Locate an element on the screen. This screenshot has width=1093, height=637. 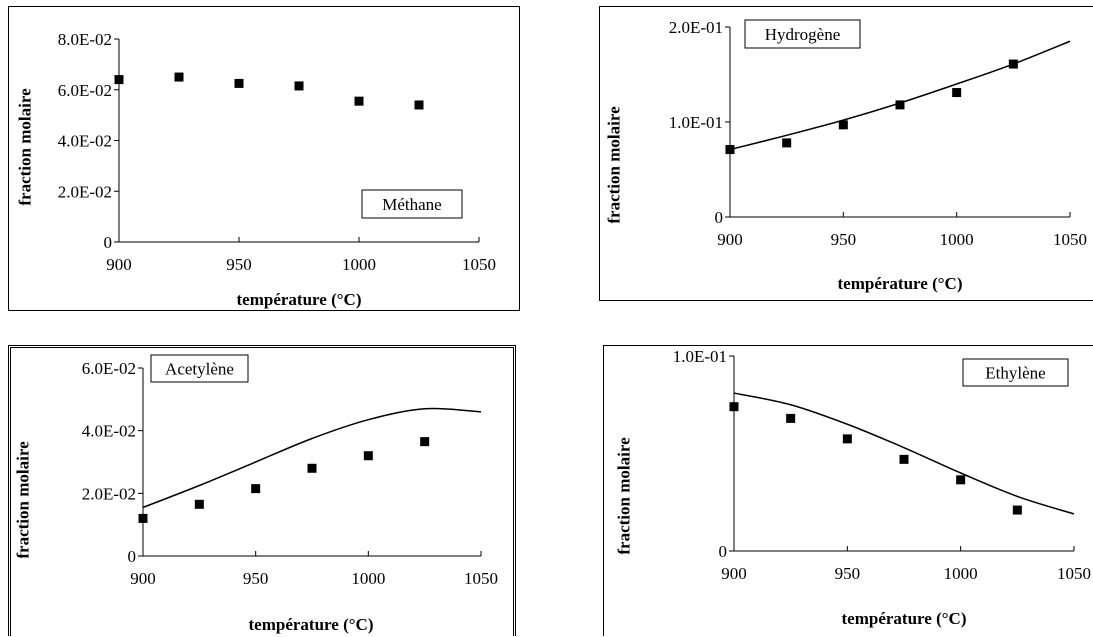
y-tick-label: 2.0E-01 is located at coordinates (696, 27).